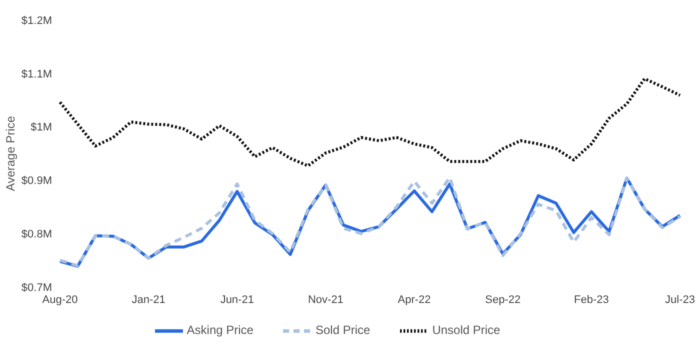 The height and width of the screenshot is (350, 700). What do you see at coordinates (36, 234) in the screenshot?
I see `y-tick-label: $0.8M` at bounding box center [36, 234].